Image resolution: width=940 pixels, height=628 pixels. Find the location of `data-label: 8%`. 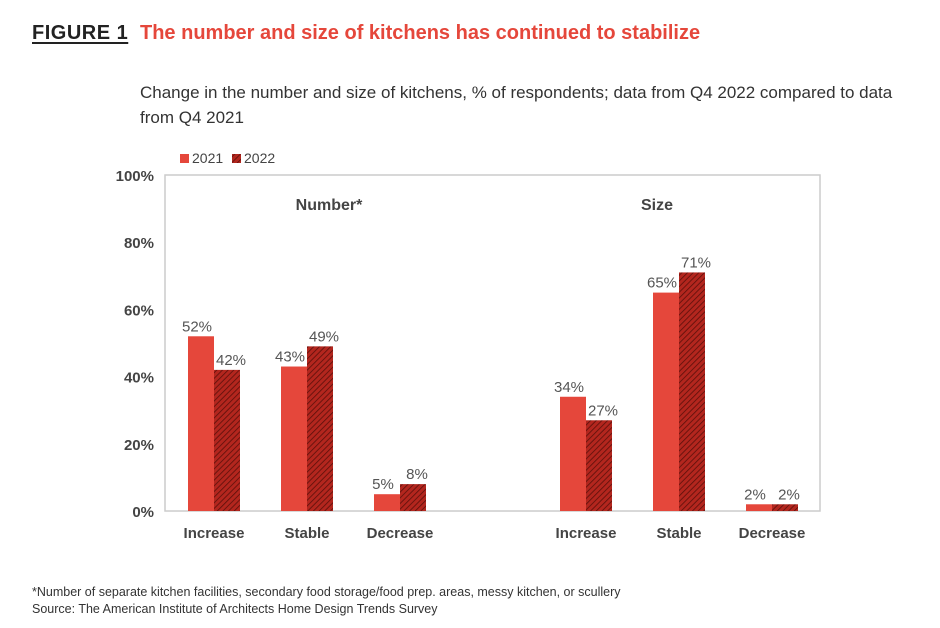

data-label: 8% is located at coordinates (417, 474).